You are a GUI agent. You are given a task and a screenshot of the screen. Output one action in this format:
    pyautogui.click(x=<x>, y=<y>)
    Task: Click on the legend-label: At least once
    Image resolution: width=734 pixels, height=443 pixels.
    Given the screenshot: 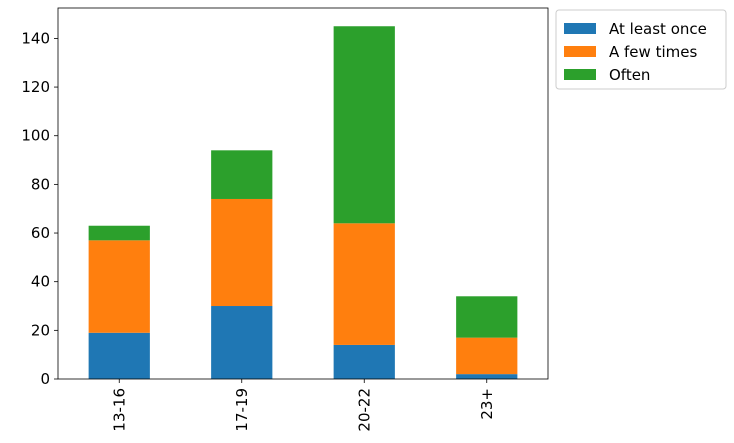 What is the action you would take?
    pyautogui.click(x=658, y=29)
    